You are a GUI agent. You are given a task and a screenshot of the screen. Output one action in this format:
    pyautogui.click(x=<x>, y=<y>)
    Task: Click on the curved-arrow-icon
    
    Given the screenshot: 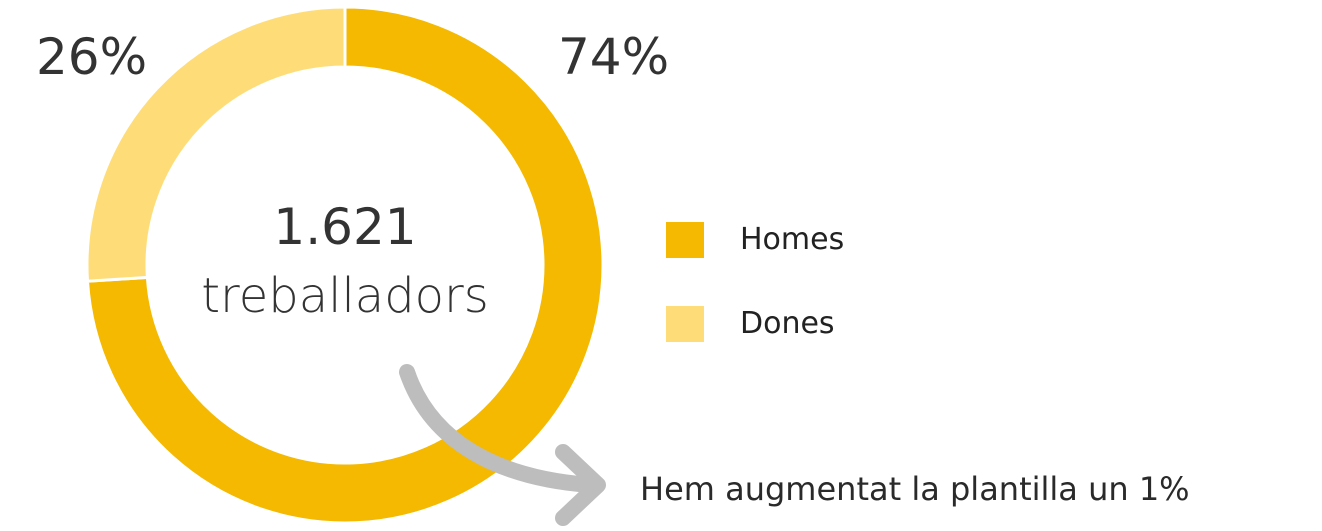 What is the action you would take?
    pyautogui.click(x=502, y=445)
    